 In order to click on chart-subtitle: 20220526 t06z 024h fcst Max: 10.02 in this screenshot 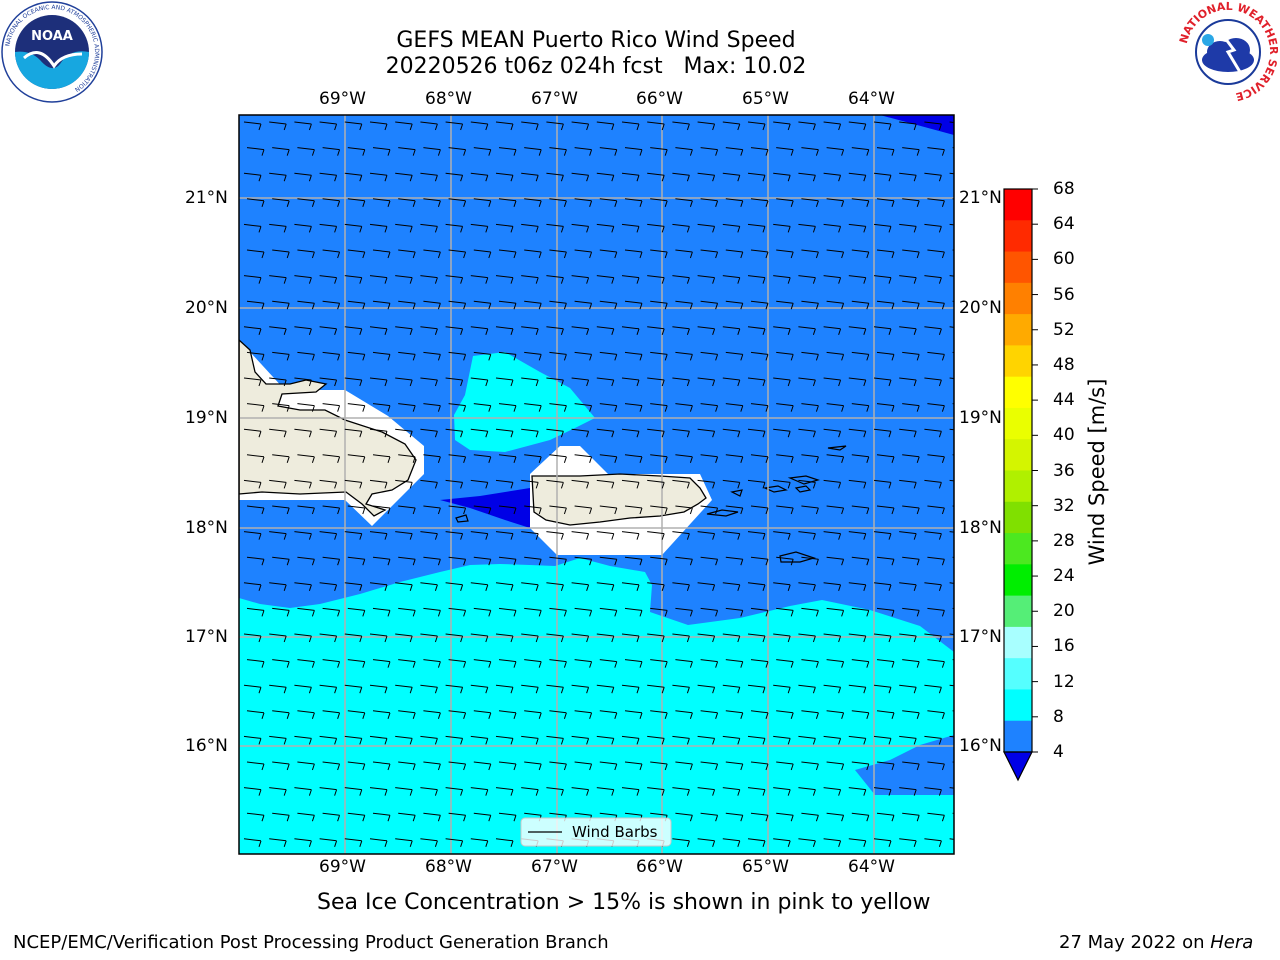, I will do `click(596, 66)`.